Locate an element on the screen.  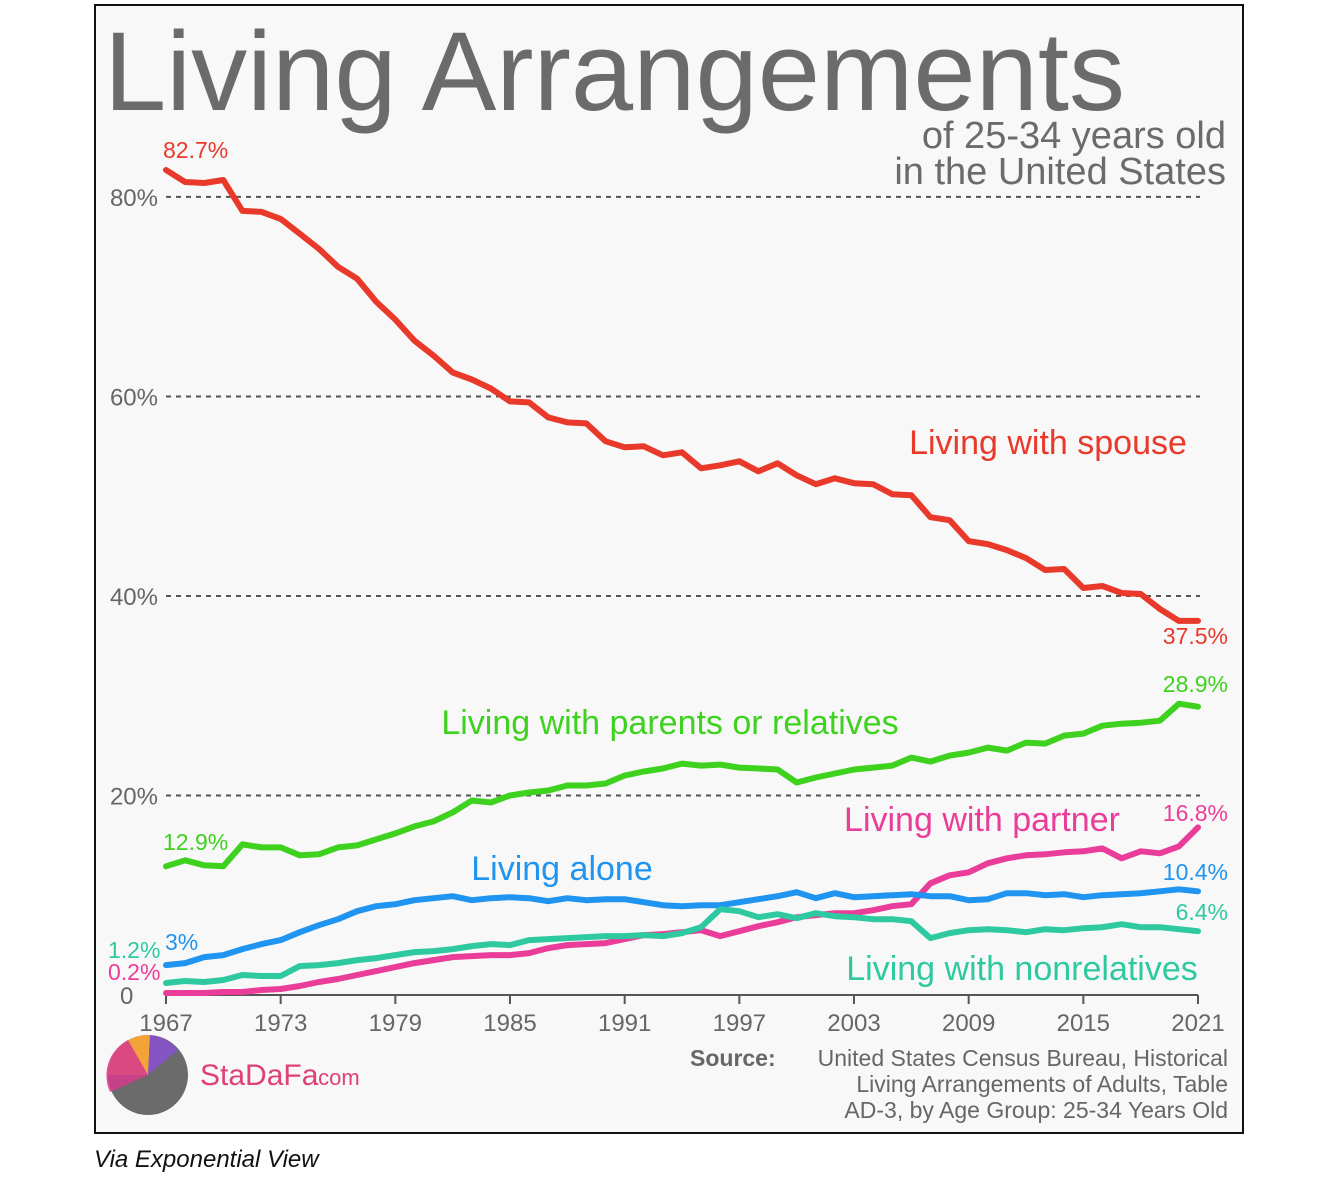
x-tick-label: 2009 is located at coordinates (968, 1023).